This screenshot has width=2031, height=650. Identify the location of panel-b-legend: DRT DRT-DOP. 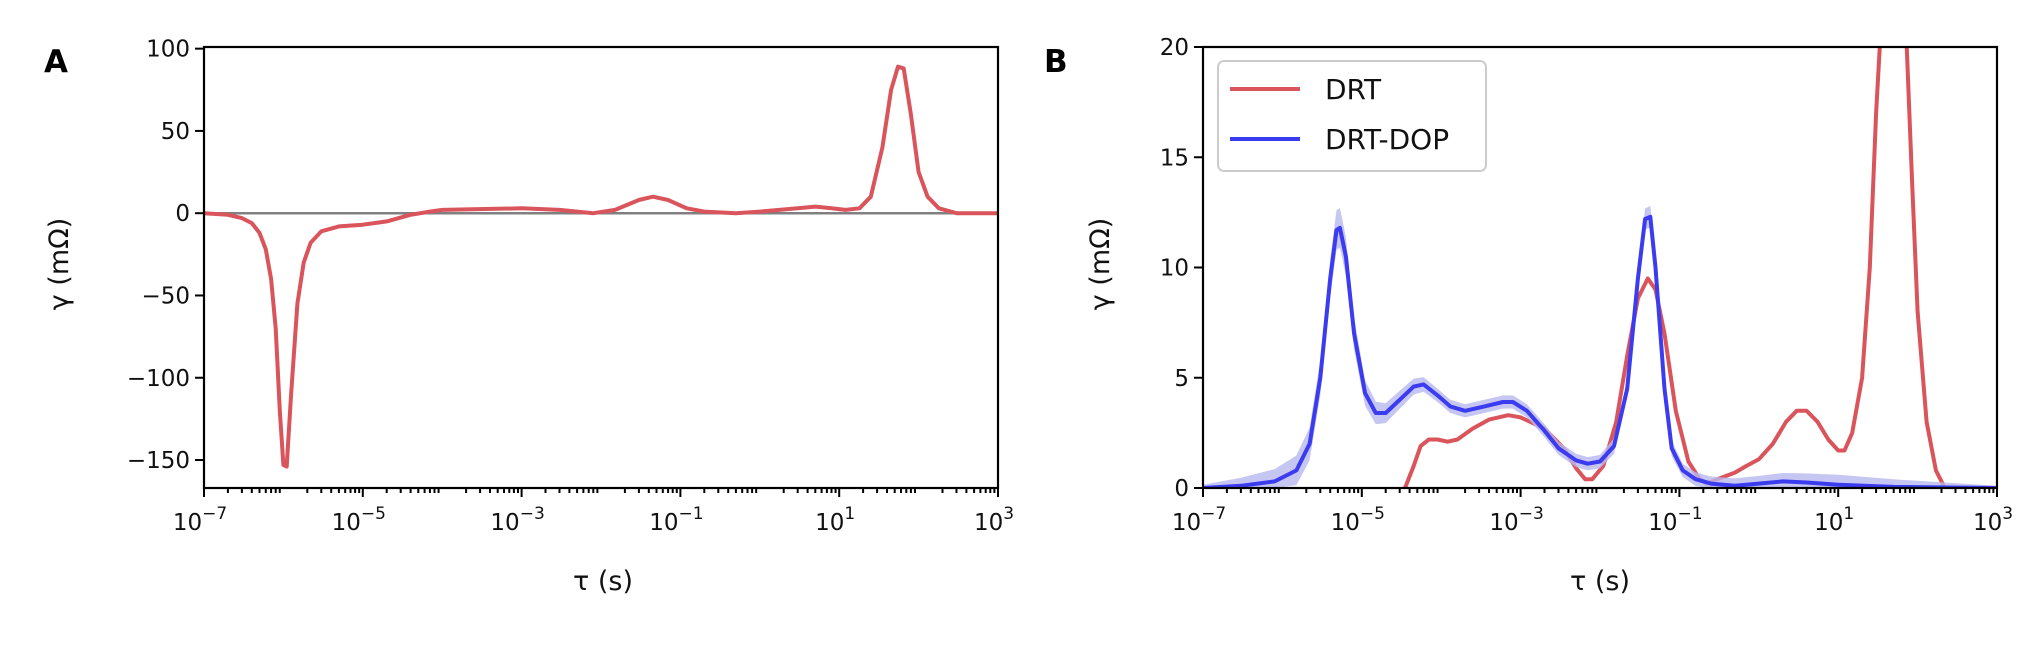
(1352, 116).